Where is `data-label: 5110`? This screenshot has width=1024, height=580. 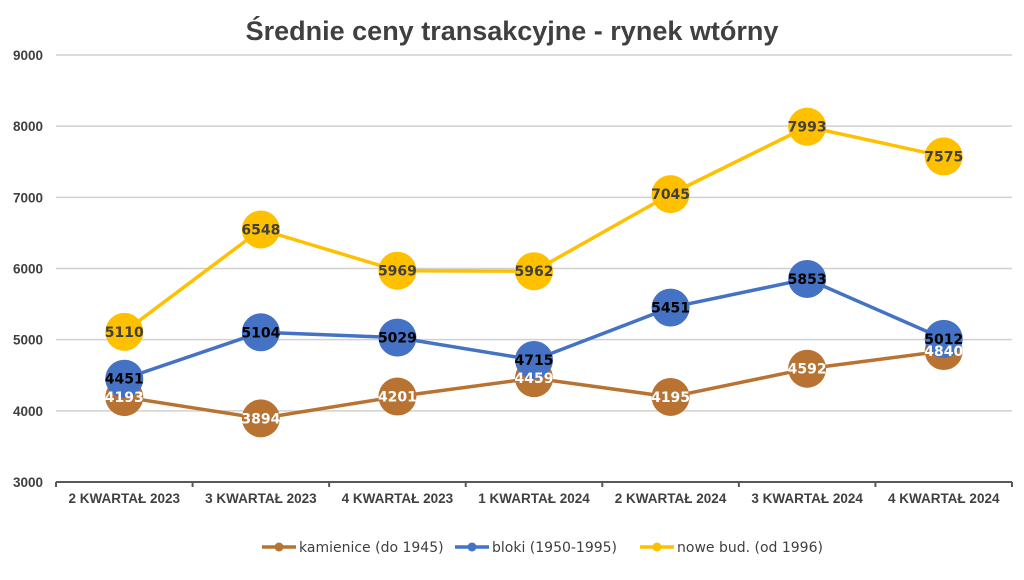
data-label: 5110 is located at coordinates (124, 333).